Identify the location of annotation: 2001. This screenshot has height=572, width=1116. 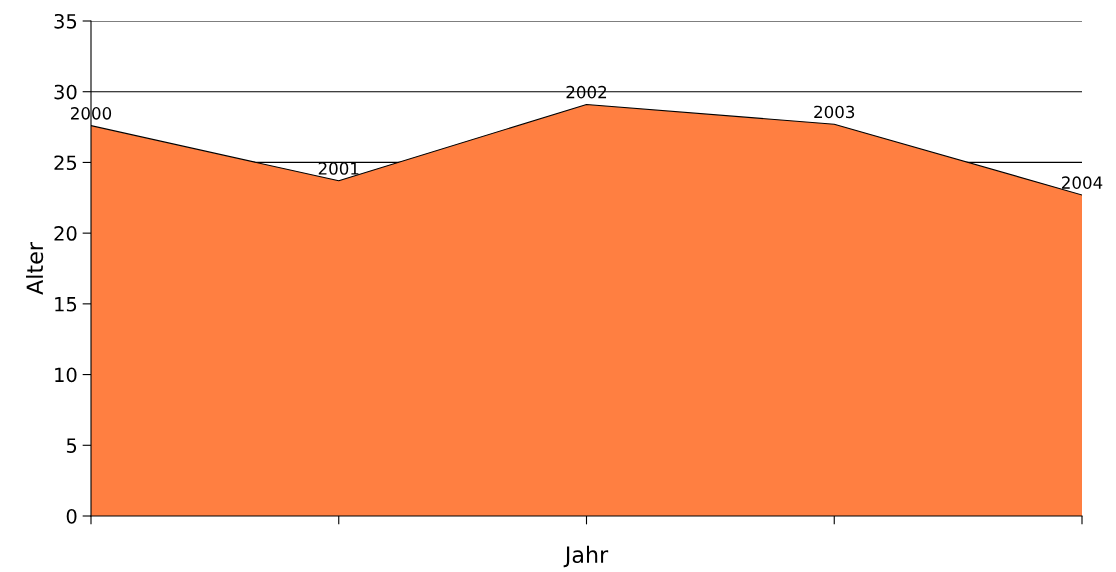
(338, 168).